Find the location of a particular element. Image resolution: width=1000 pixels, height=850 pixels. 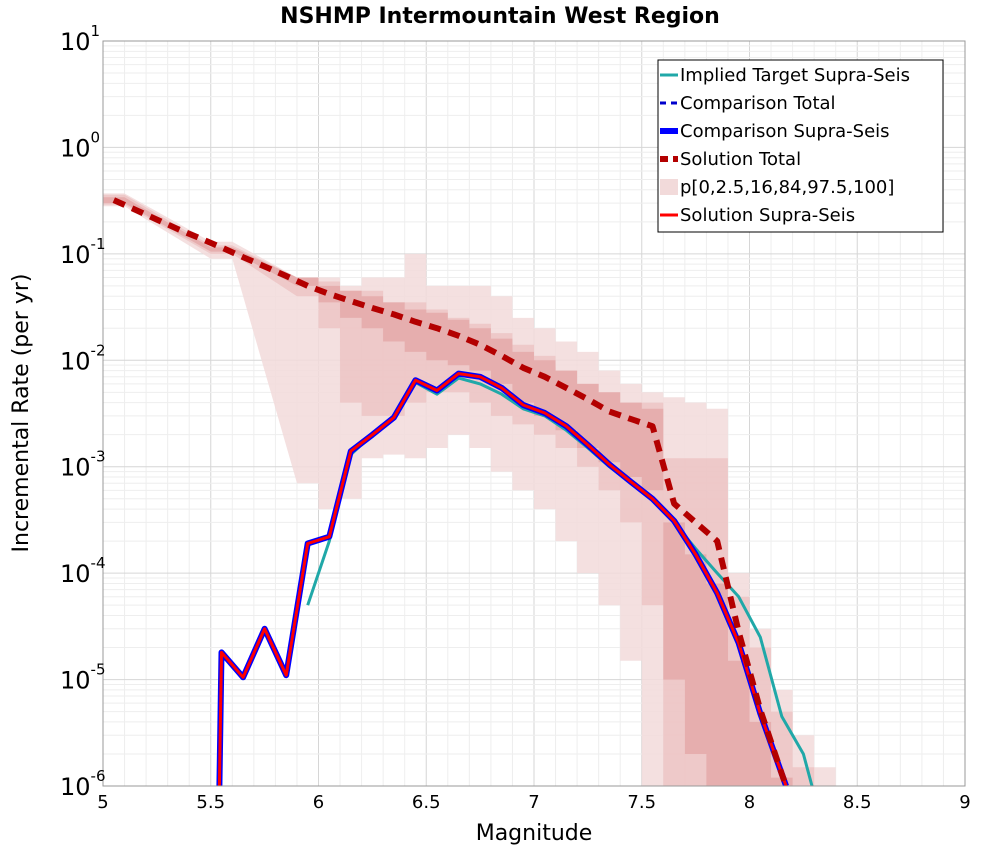

y-tick-label: 10⁻¹ is located at coordinates (83, 252).